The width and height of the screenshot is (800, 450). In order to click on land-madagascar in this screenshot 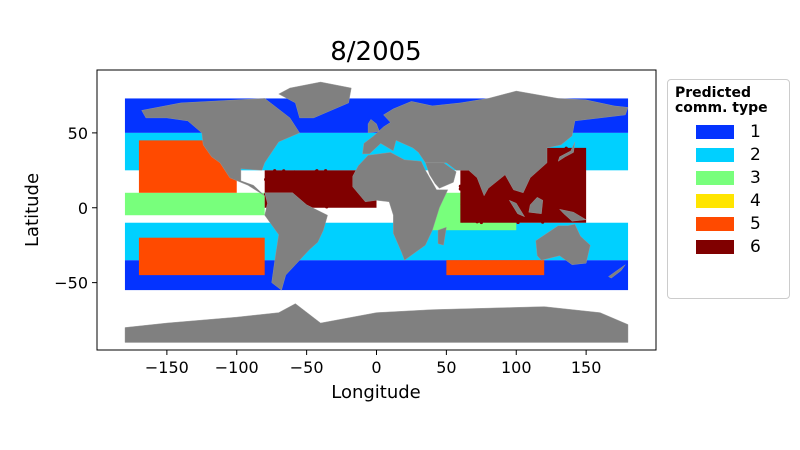, I will do `click(442, 236)`.